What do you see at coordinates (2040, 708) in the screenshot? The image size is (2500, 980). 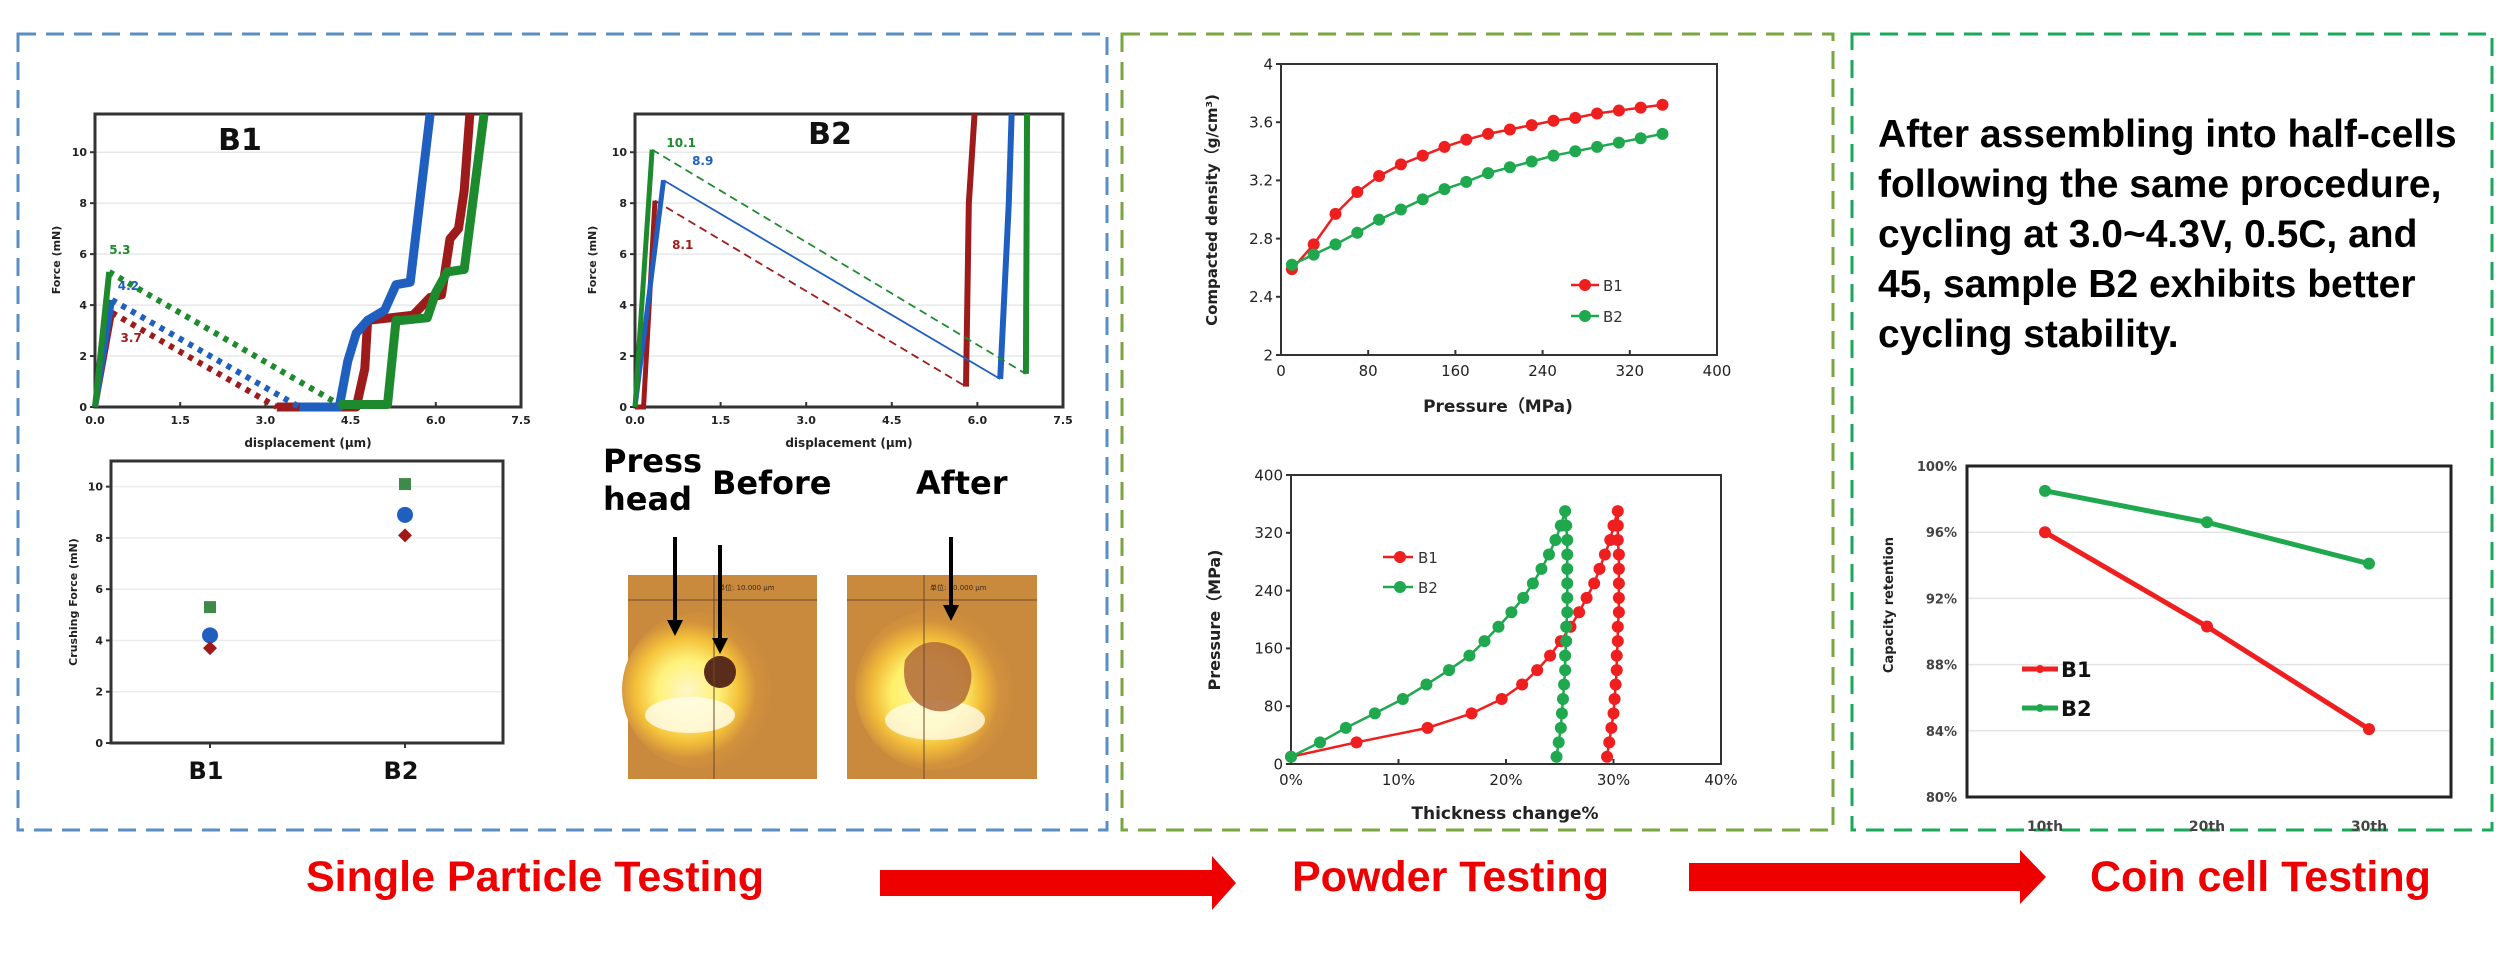 I see `legend-marker` at bounding box center [2040, 708].